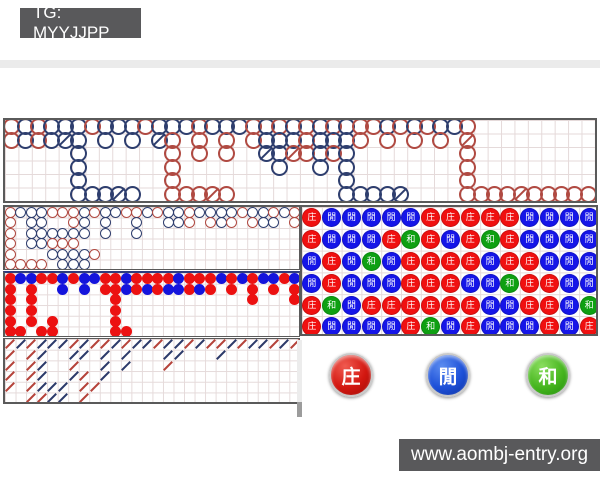 The image size is (600, 480). What do you see at coordinates (299, 409) in the screenshot?
I see `scrollbar-thumb` at bounding box center [299, 409].